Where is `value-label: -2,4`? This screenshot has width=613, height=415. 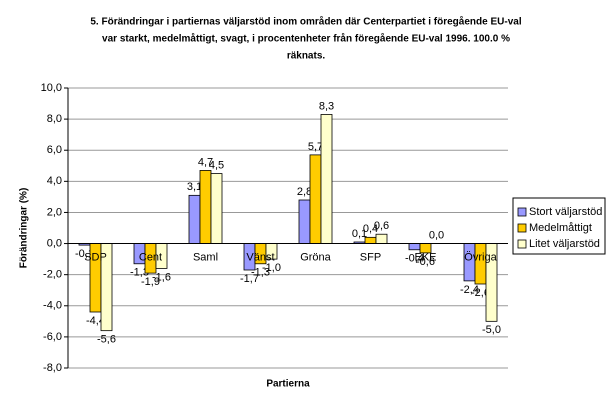 value-label: -2,4 is located at coordinates (469, 290).